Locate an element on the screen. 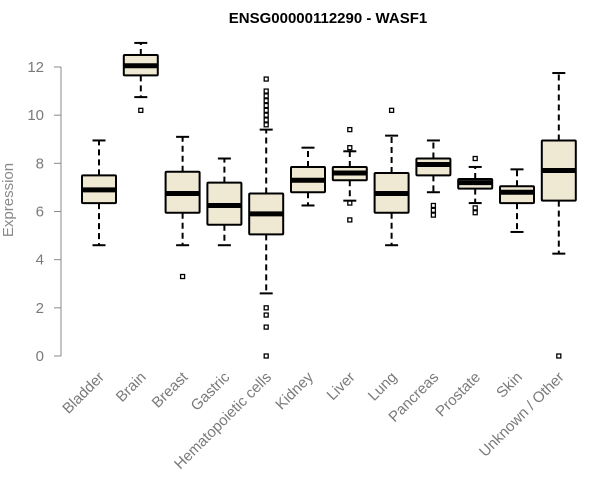 This screenshot has width=600, height=500. box-unknown-other is located at coordinates (558, 215).